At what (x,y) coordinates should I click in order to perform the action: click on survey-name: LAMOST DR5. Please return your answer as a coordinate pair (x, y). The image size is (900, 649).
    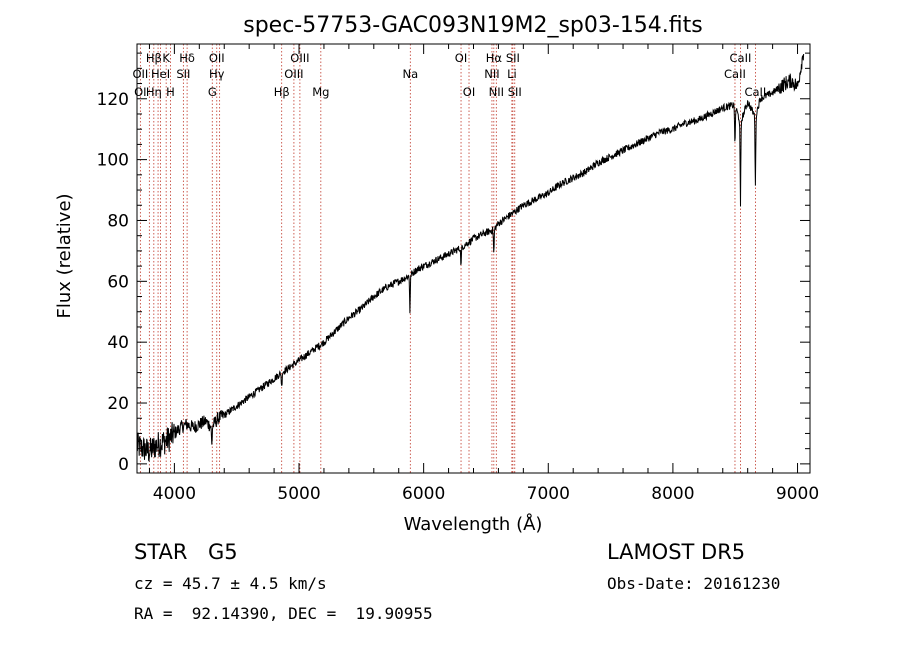
    Looking at the image, I should click on (676, 552).